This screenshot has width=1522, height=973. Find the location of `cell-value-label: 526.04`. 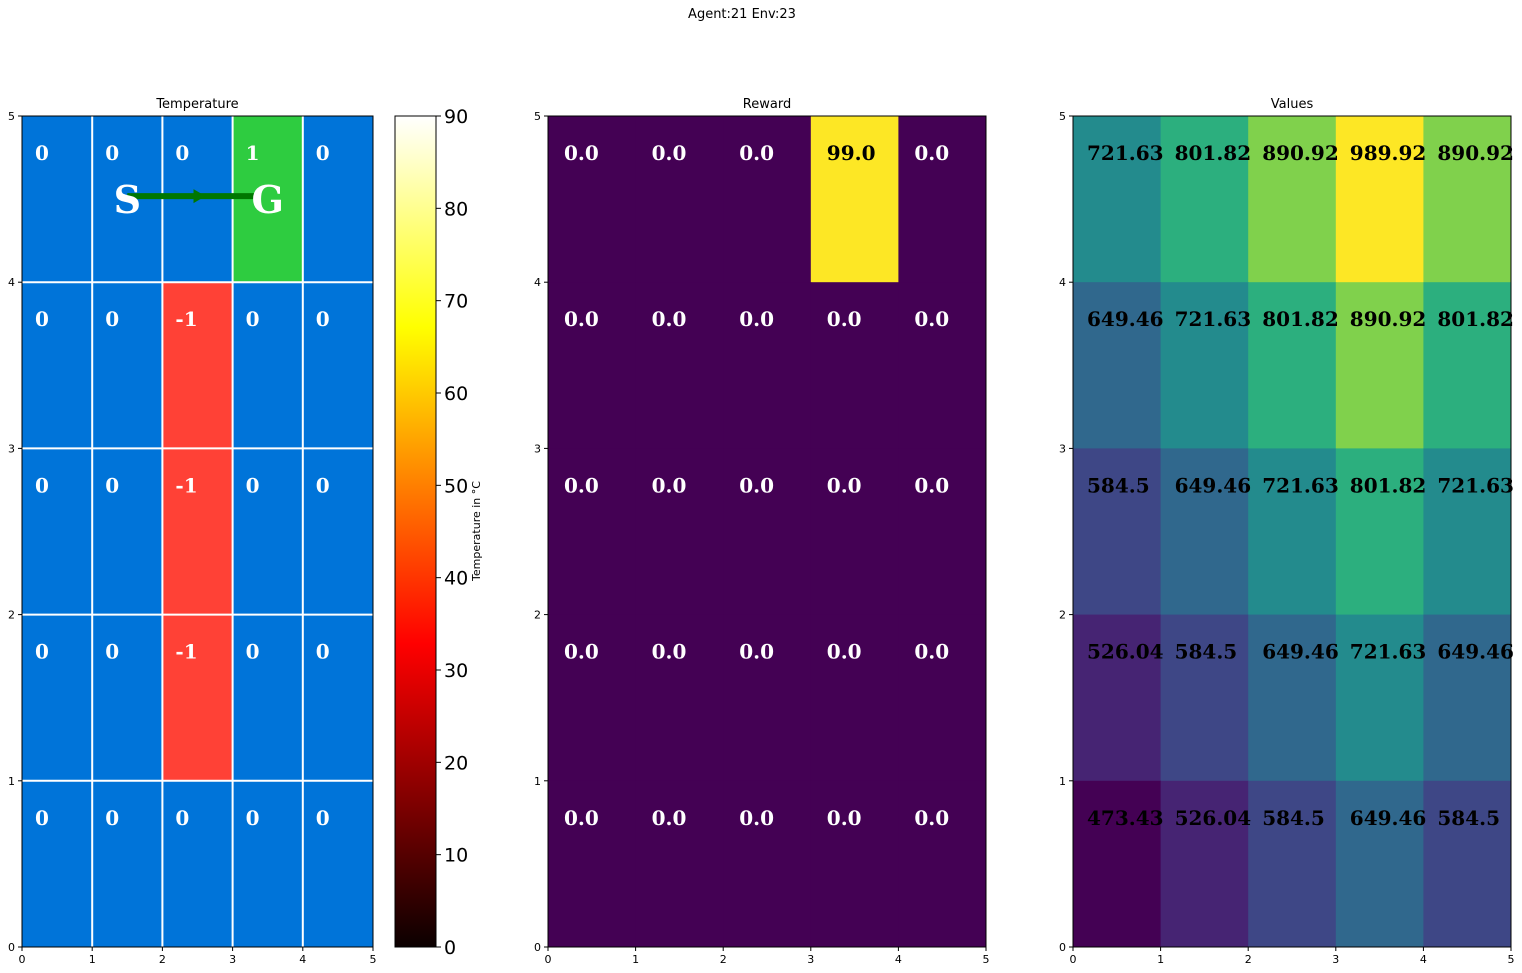

cell-value-label: 526.04 is located at coordinates (1125, 652).